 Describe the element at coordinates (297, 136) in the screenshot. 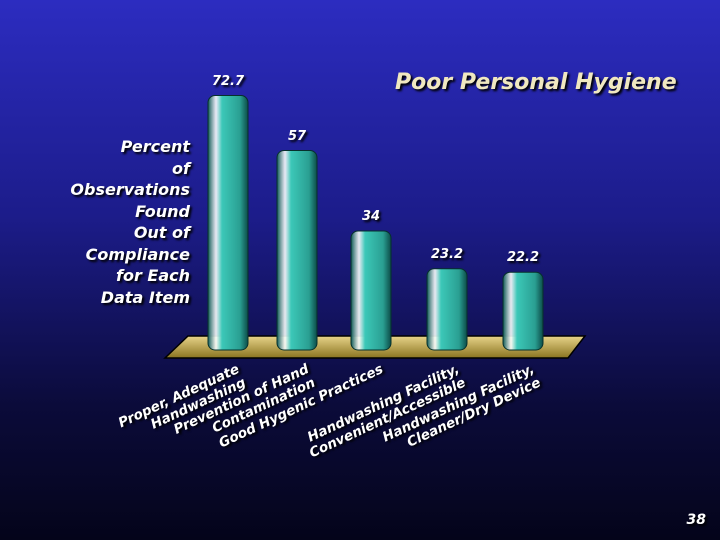

I see `value-label: 57` at that location.